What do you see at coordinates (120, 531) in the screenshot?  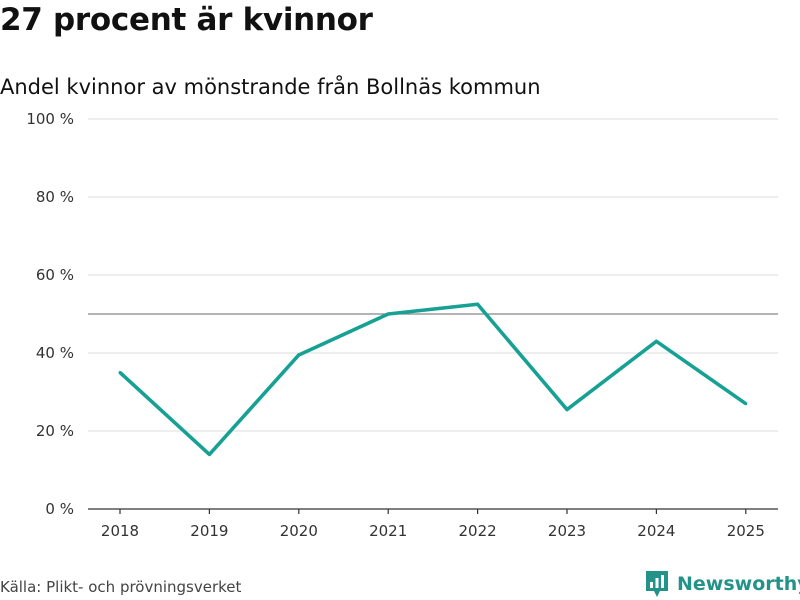 I see `x-tick-label-2018: 2018` at bounding box center [120, 531].